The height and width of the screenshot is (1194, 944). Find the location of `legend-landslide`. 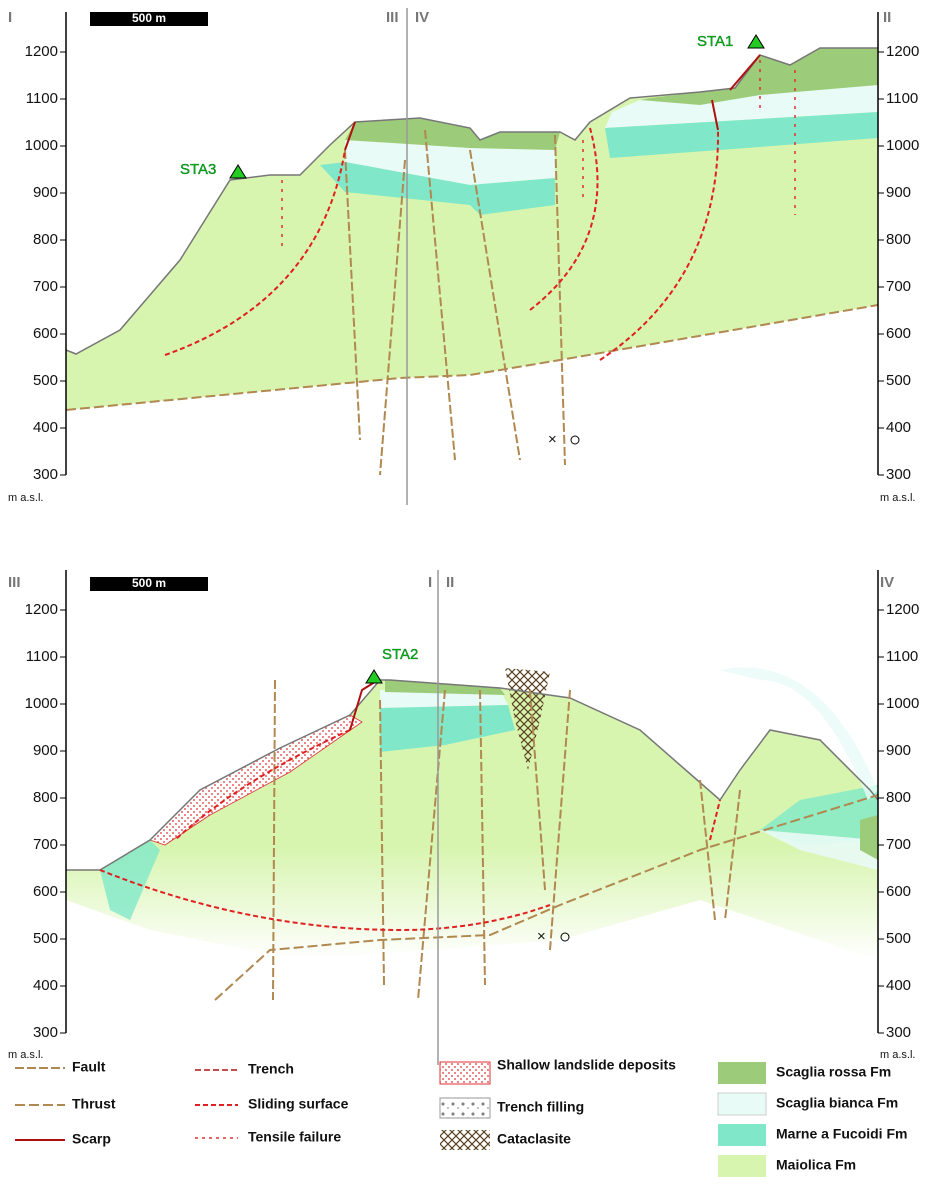

legend-landslide is located at coordinates (465, 1073).